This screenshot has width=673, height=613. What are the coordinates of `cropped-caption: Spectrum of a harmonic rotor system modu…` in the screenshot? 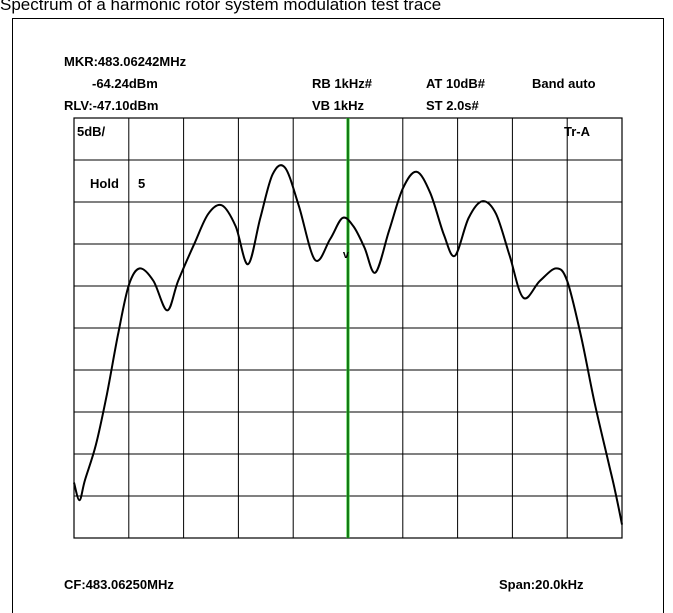 It's located at (221, 7).